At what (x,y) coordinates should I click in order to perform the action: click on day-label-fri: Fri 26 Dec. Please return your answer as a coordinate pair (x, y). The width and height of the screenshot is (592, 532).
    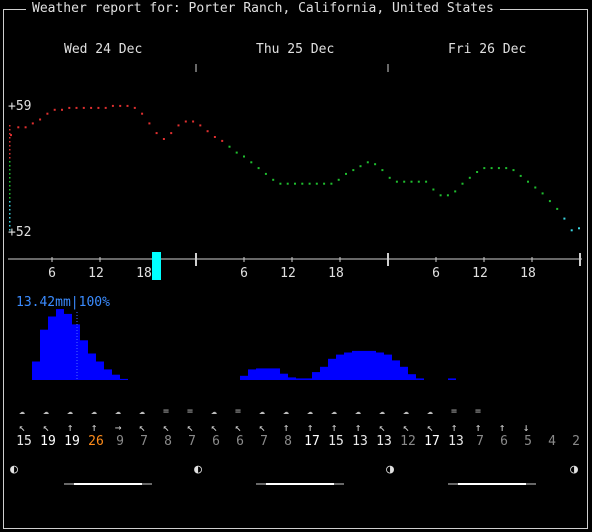
    Looking at the image, I should click on (487, 49).